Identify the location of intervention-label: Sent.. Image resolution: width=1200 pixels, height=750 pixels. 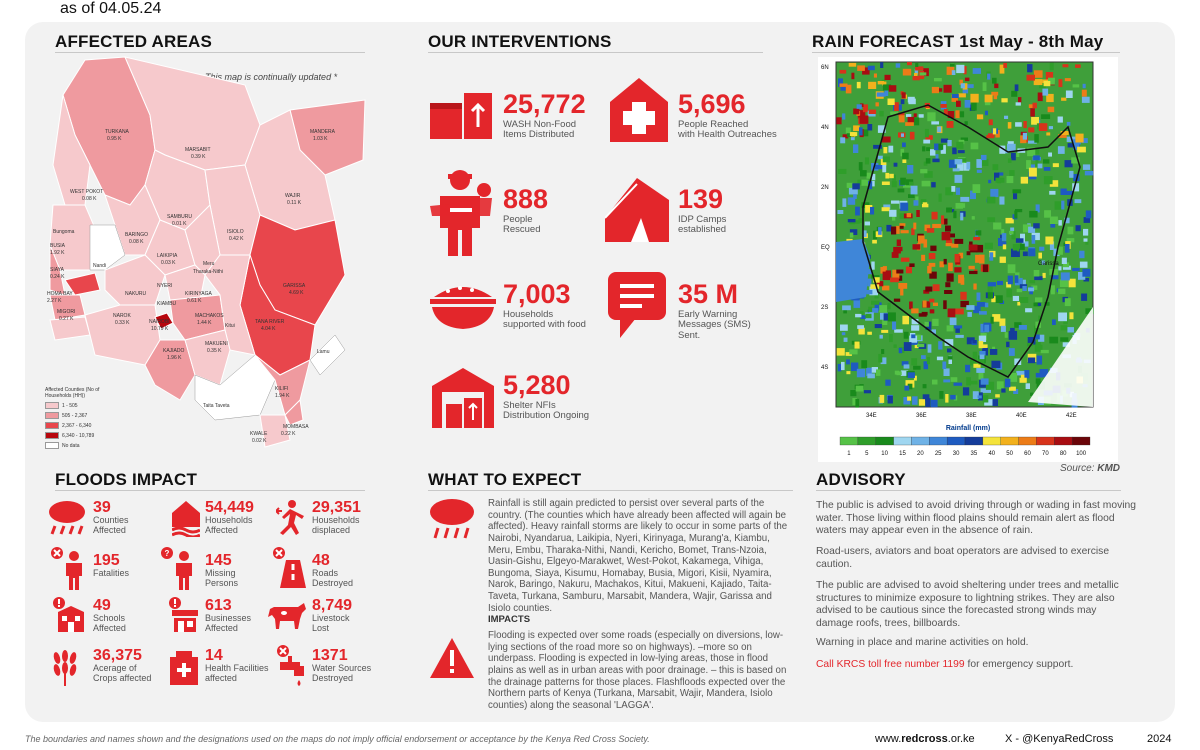
(689, 335).